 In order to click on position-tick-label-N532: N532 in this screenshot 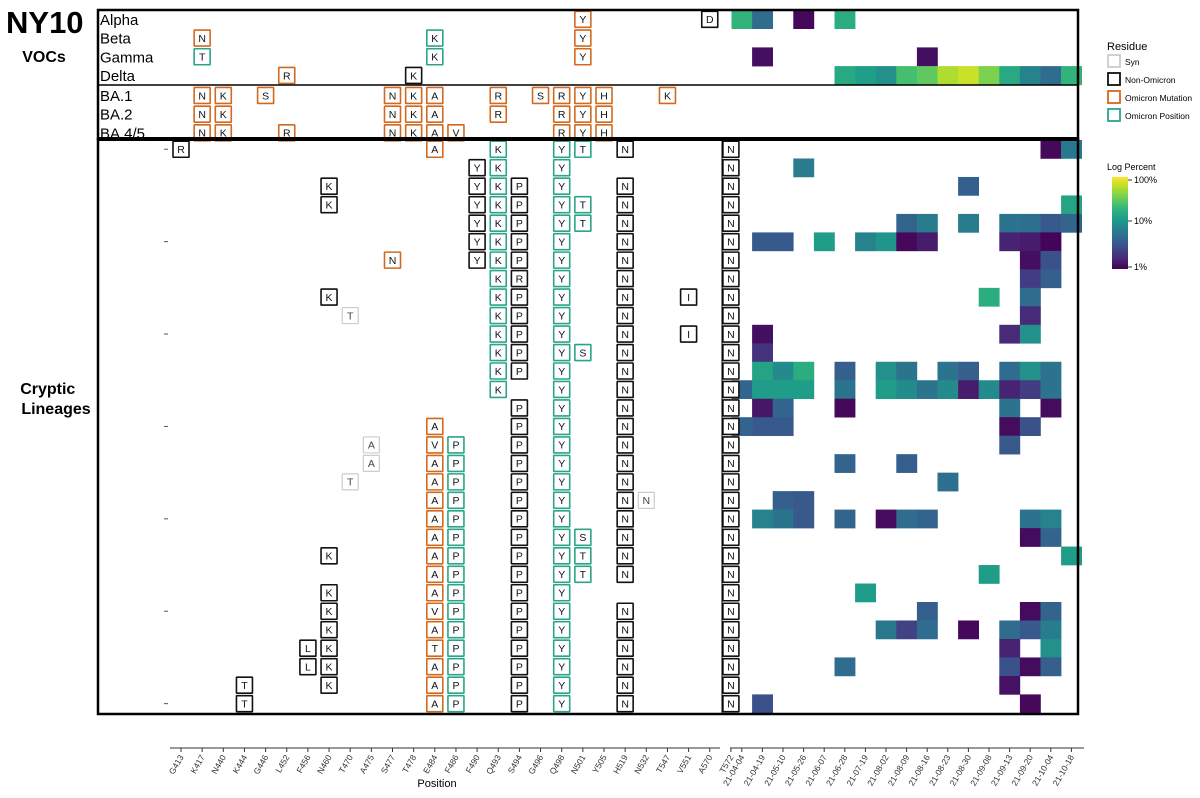, I will do `click(641, 764)`.